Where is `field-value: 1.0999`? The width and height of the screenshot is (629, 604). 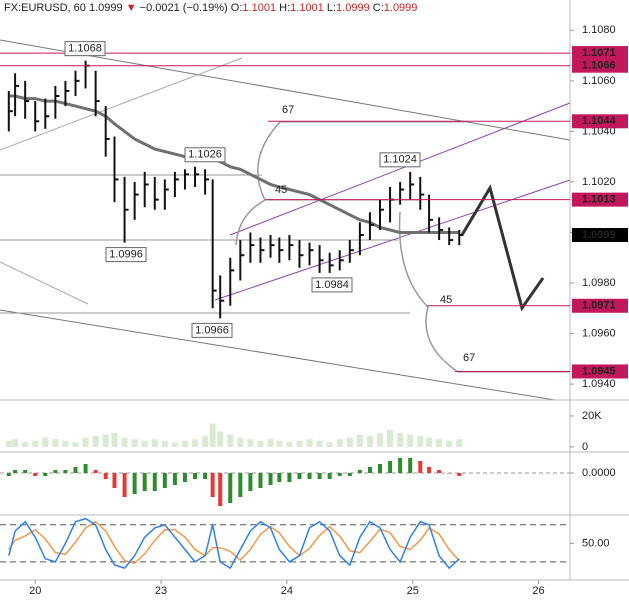 field-value: 1.0999 is located at coordinates (401, 8).